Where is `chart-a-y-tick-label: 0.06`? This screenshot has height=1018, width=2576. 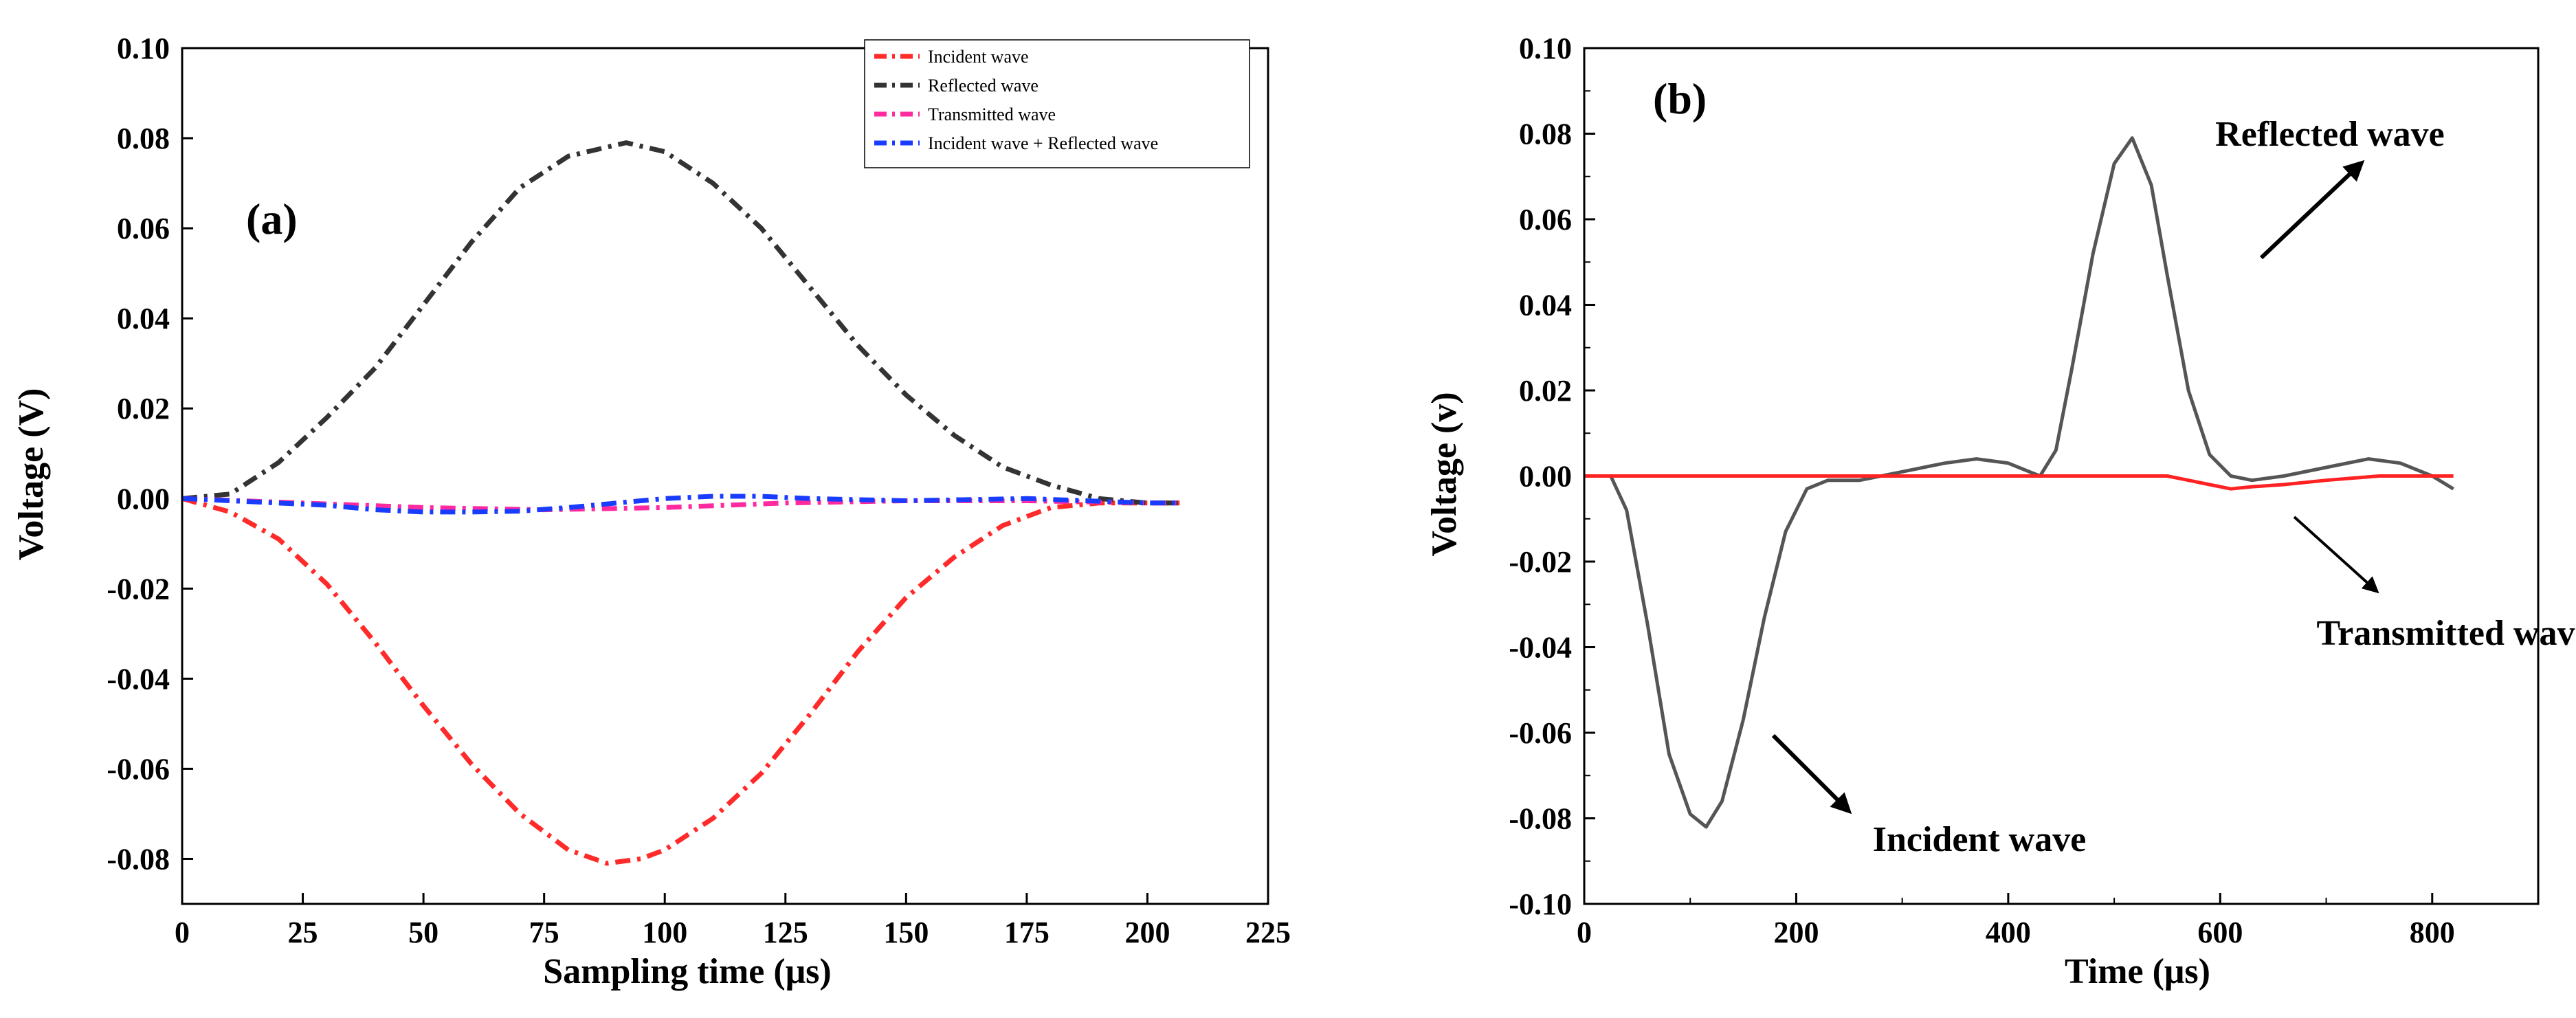
chart-a-y-tick-label: 0.06 is located at coordinates (143, 229).